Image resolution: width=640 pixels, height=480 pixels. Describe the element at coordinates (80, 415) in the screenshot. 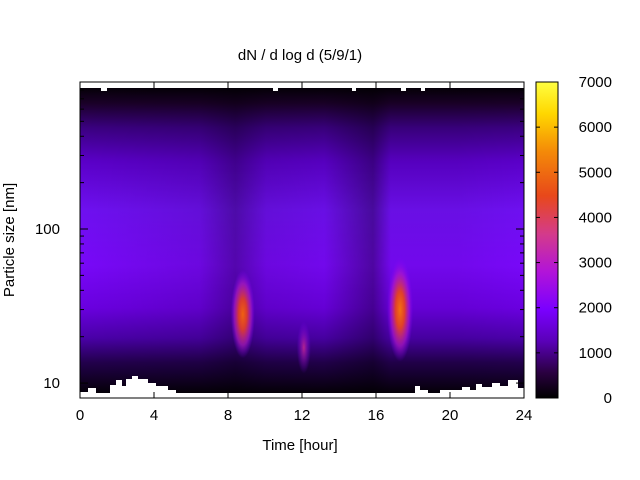

I see `x-tick-label: 0` at that location.